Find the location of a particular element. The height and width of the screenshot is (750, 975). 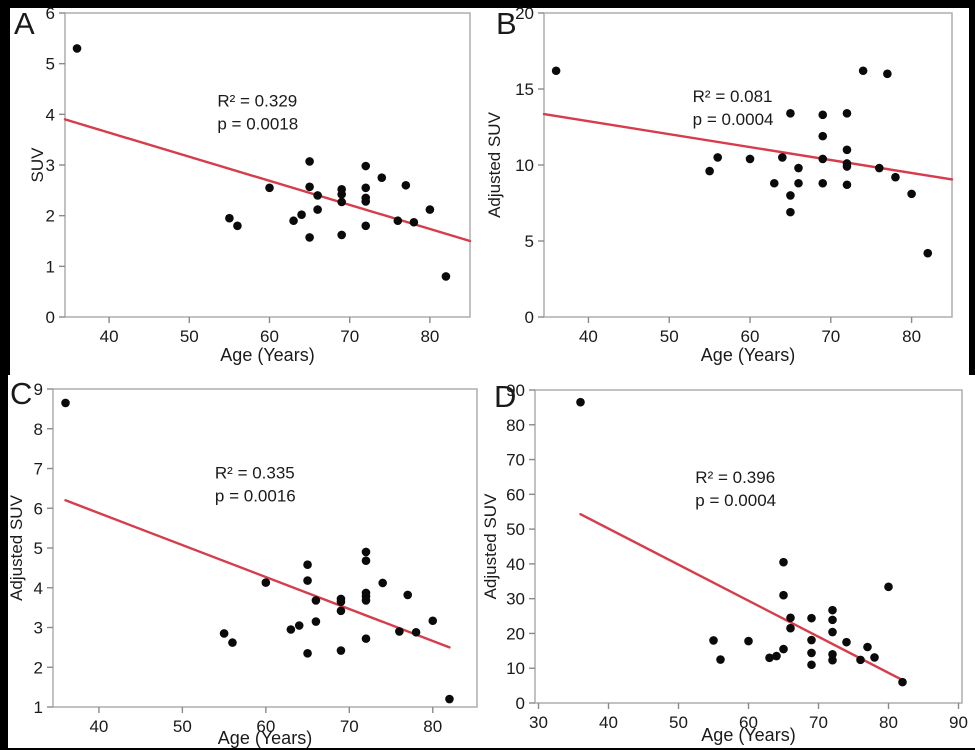

y-tick-label: 4 is located at coordinates (50, 114).